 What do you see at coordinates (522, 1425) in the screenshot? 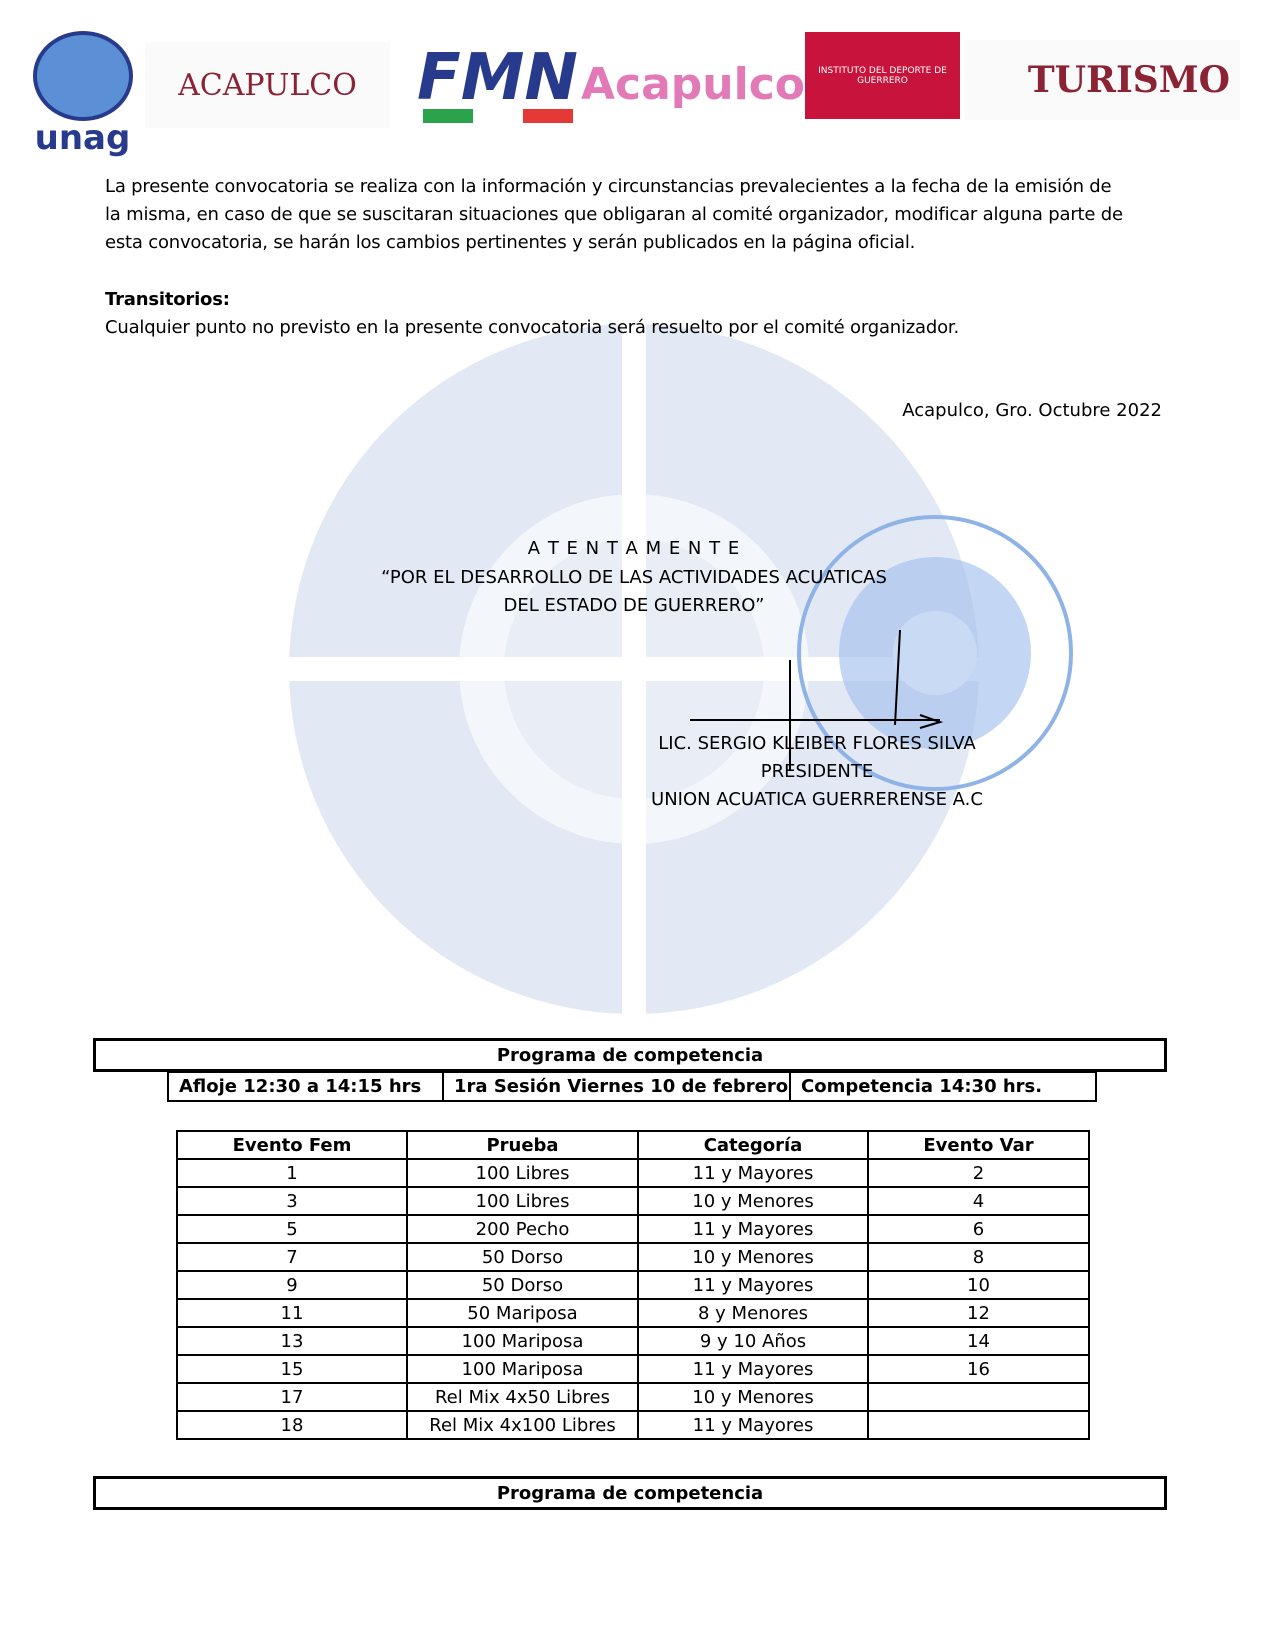
I see `table-cell: Rel Mix 4x100 Libres` at bounding box center [522, 1425].